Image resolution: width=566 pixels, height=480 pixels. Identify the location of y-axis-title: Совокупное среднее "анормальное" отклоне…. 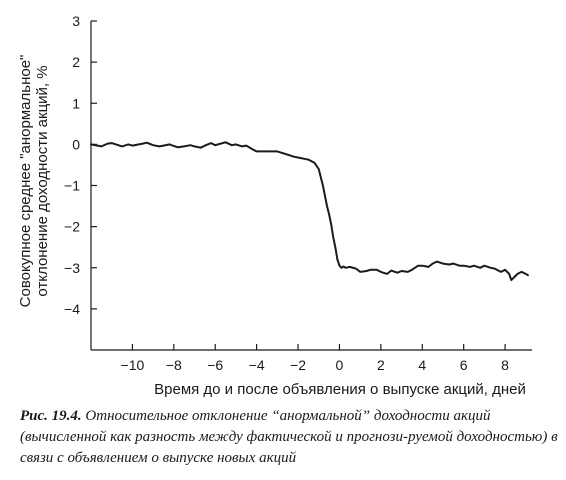
(34, 181).